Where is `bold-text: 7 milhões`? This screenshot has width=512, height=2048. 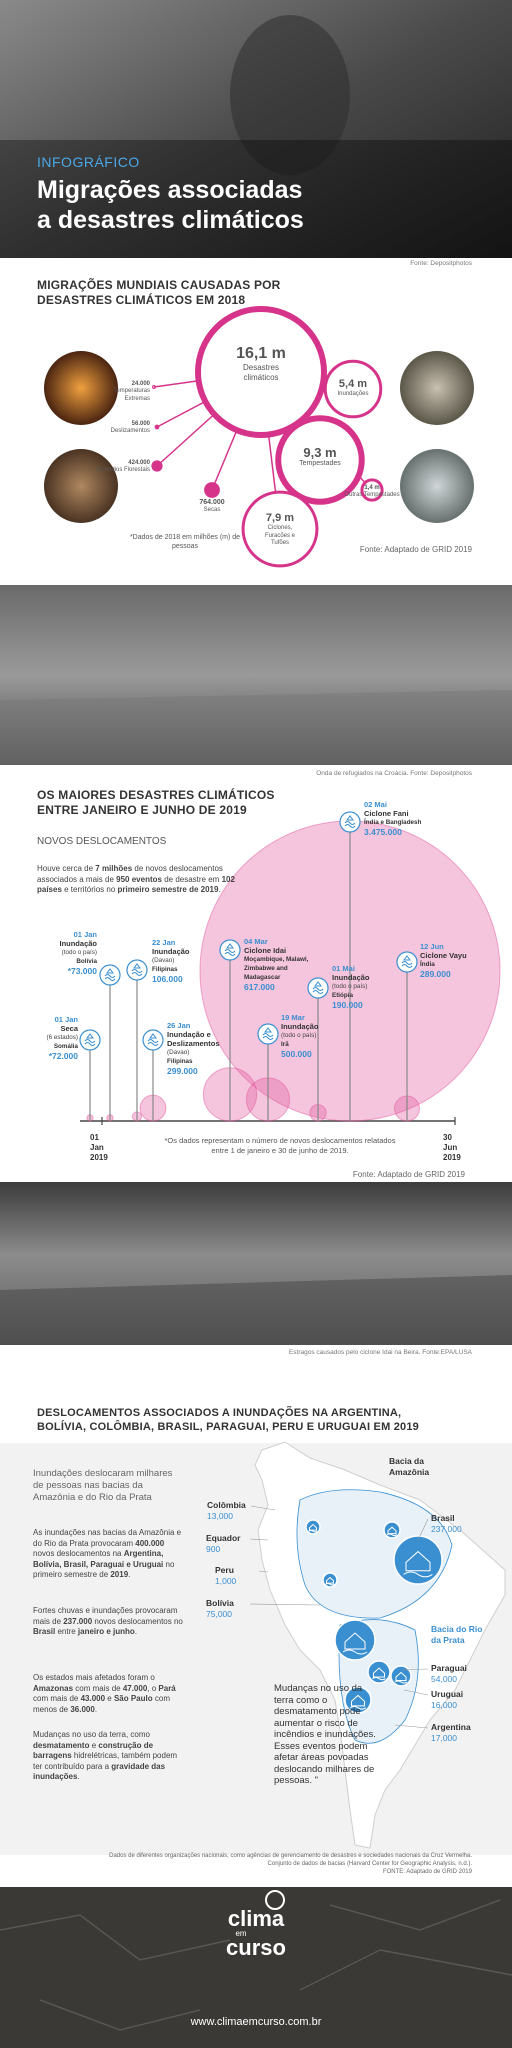
bold-text: 7 milhões is located at coordinates (114, 868).